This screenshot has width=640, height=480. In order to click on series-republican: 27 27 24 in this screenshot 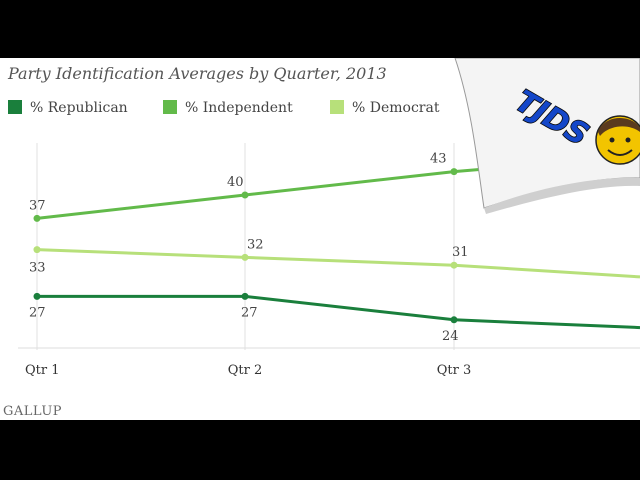, I will do `click(334, 318)`.